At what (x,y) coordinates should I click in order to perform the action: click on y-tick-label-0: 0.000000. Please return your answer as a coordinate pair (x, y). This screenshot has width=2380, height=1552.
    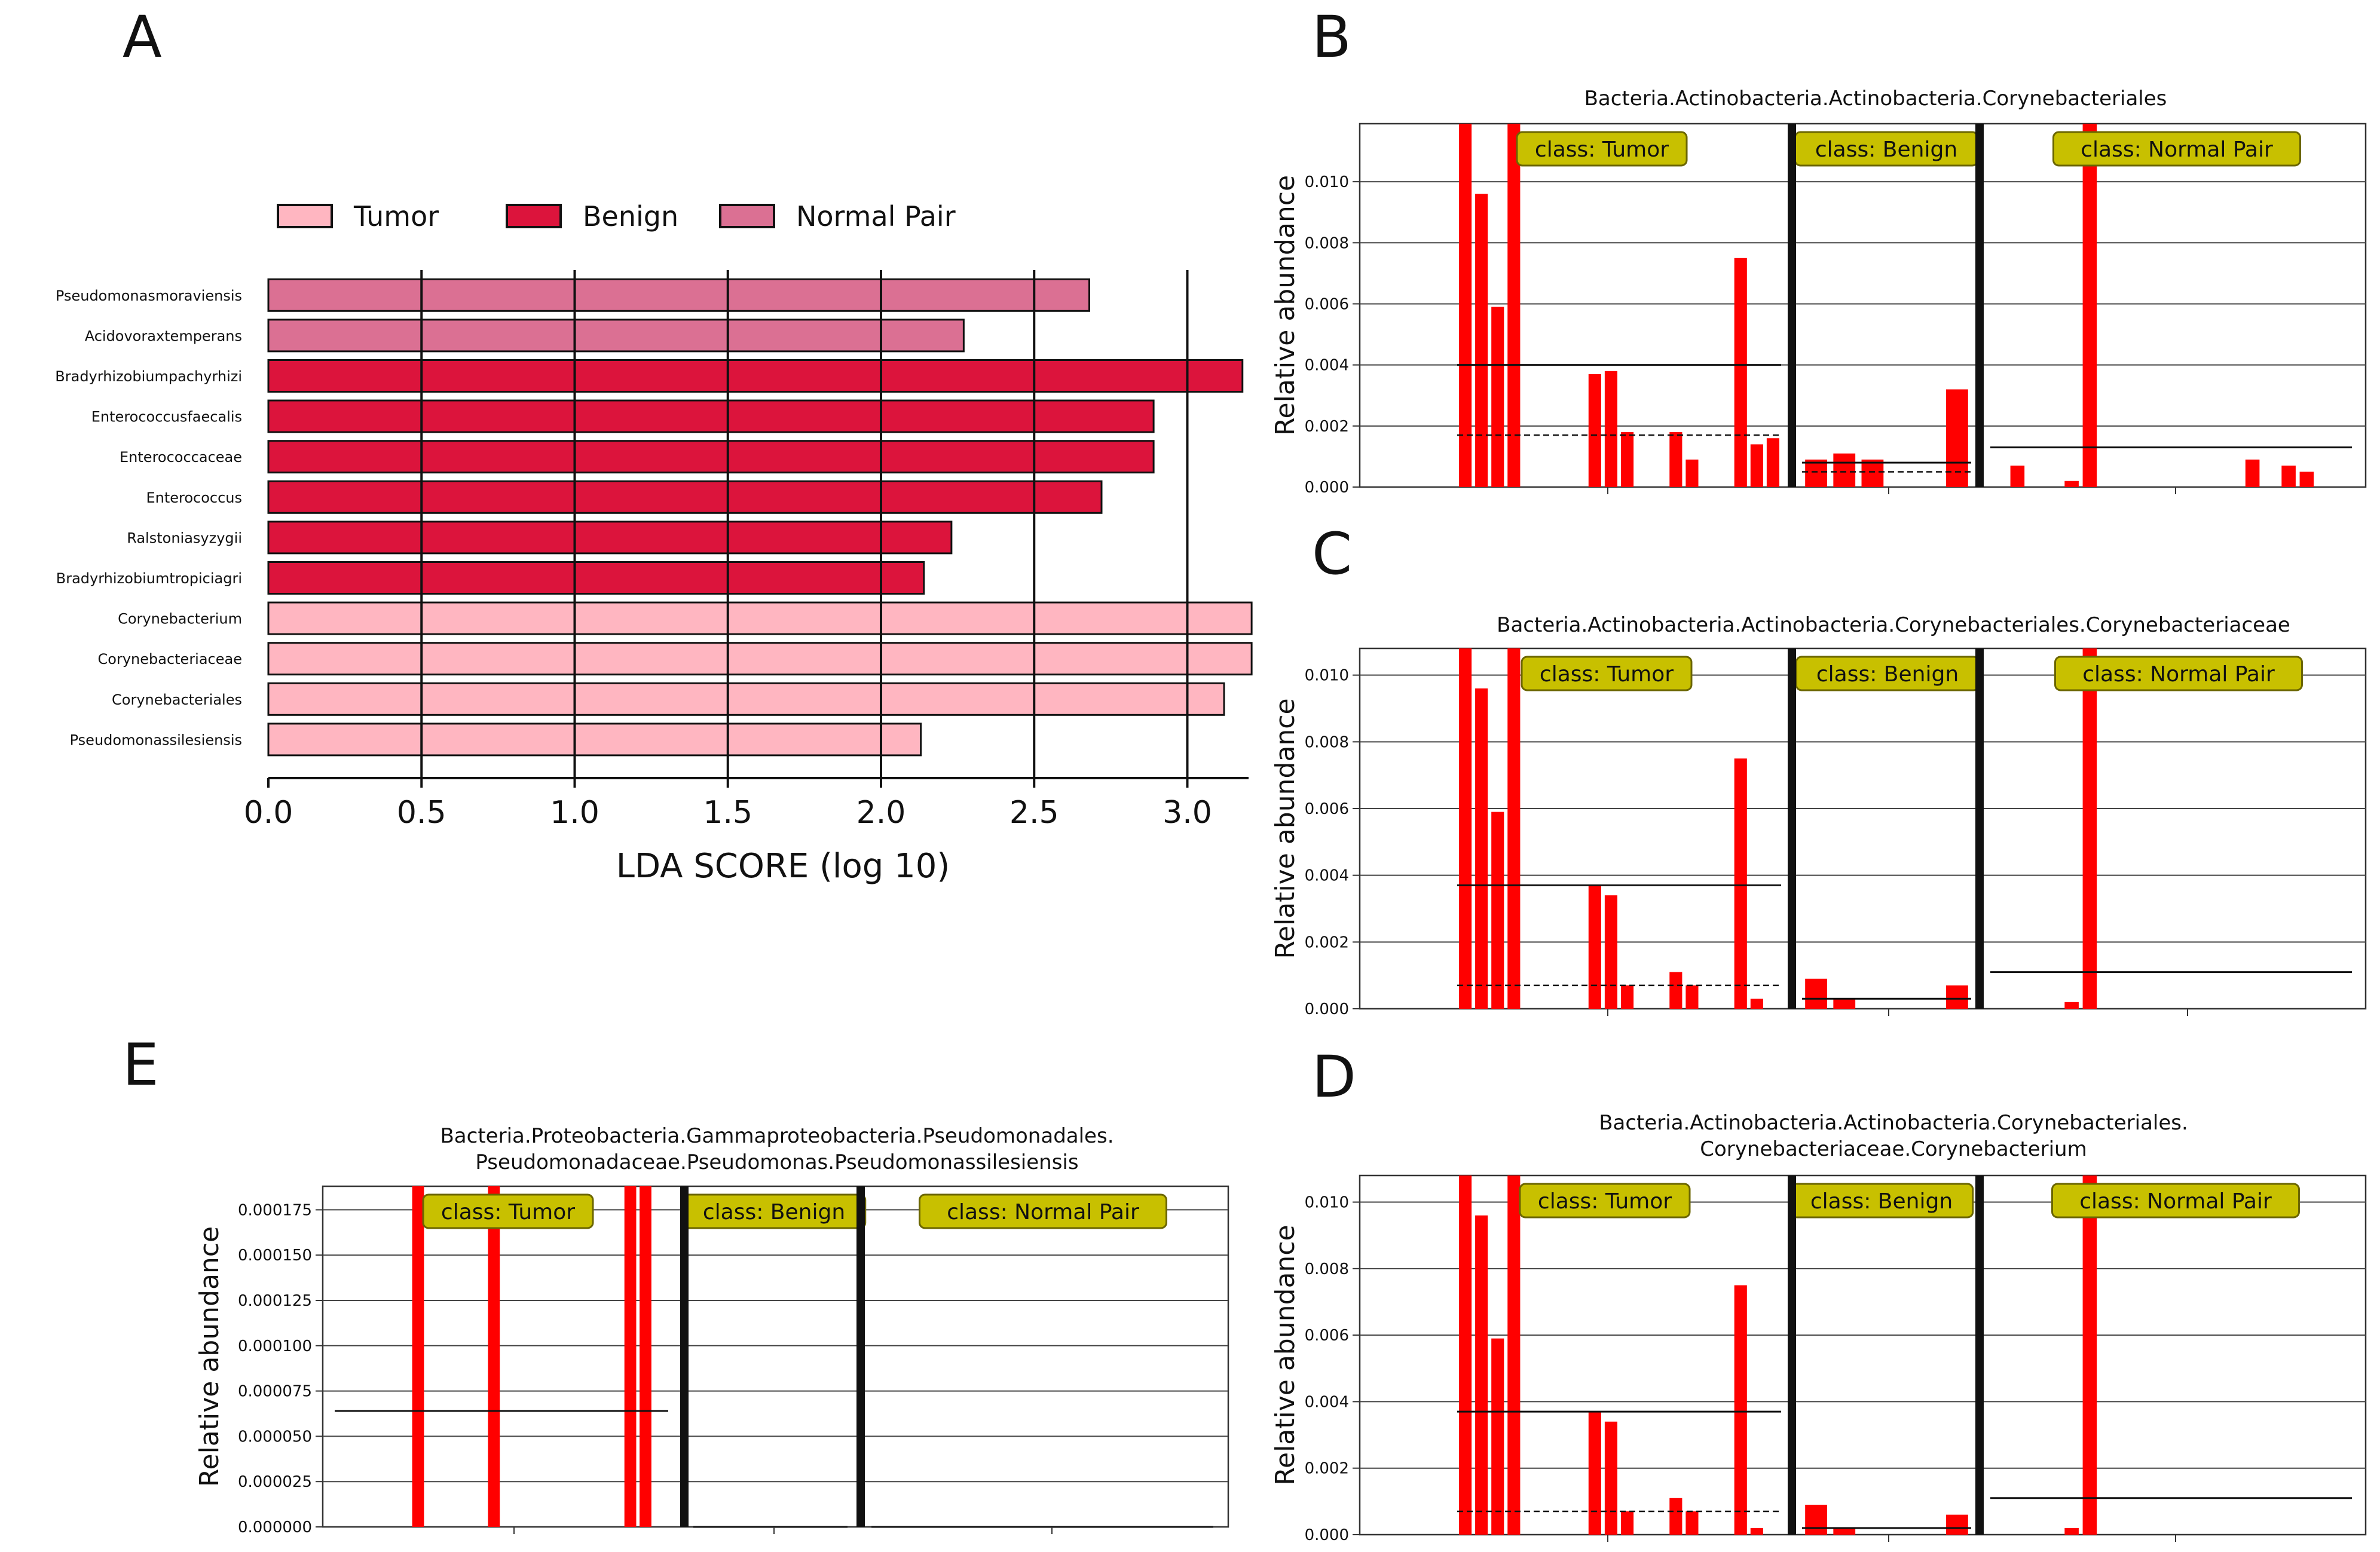
    Looking at the image, I should click on (275, 1527).